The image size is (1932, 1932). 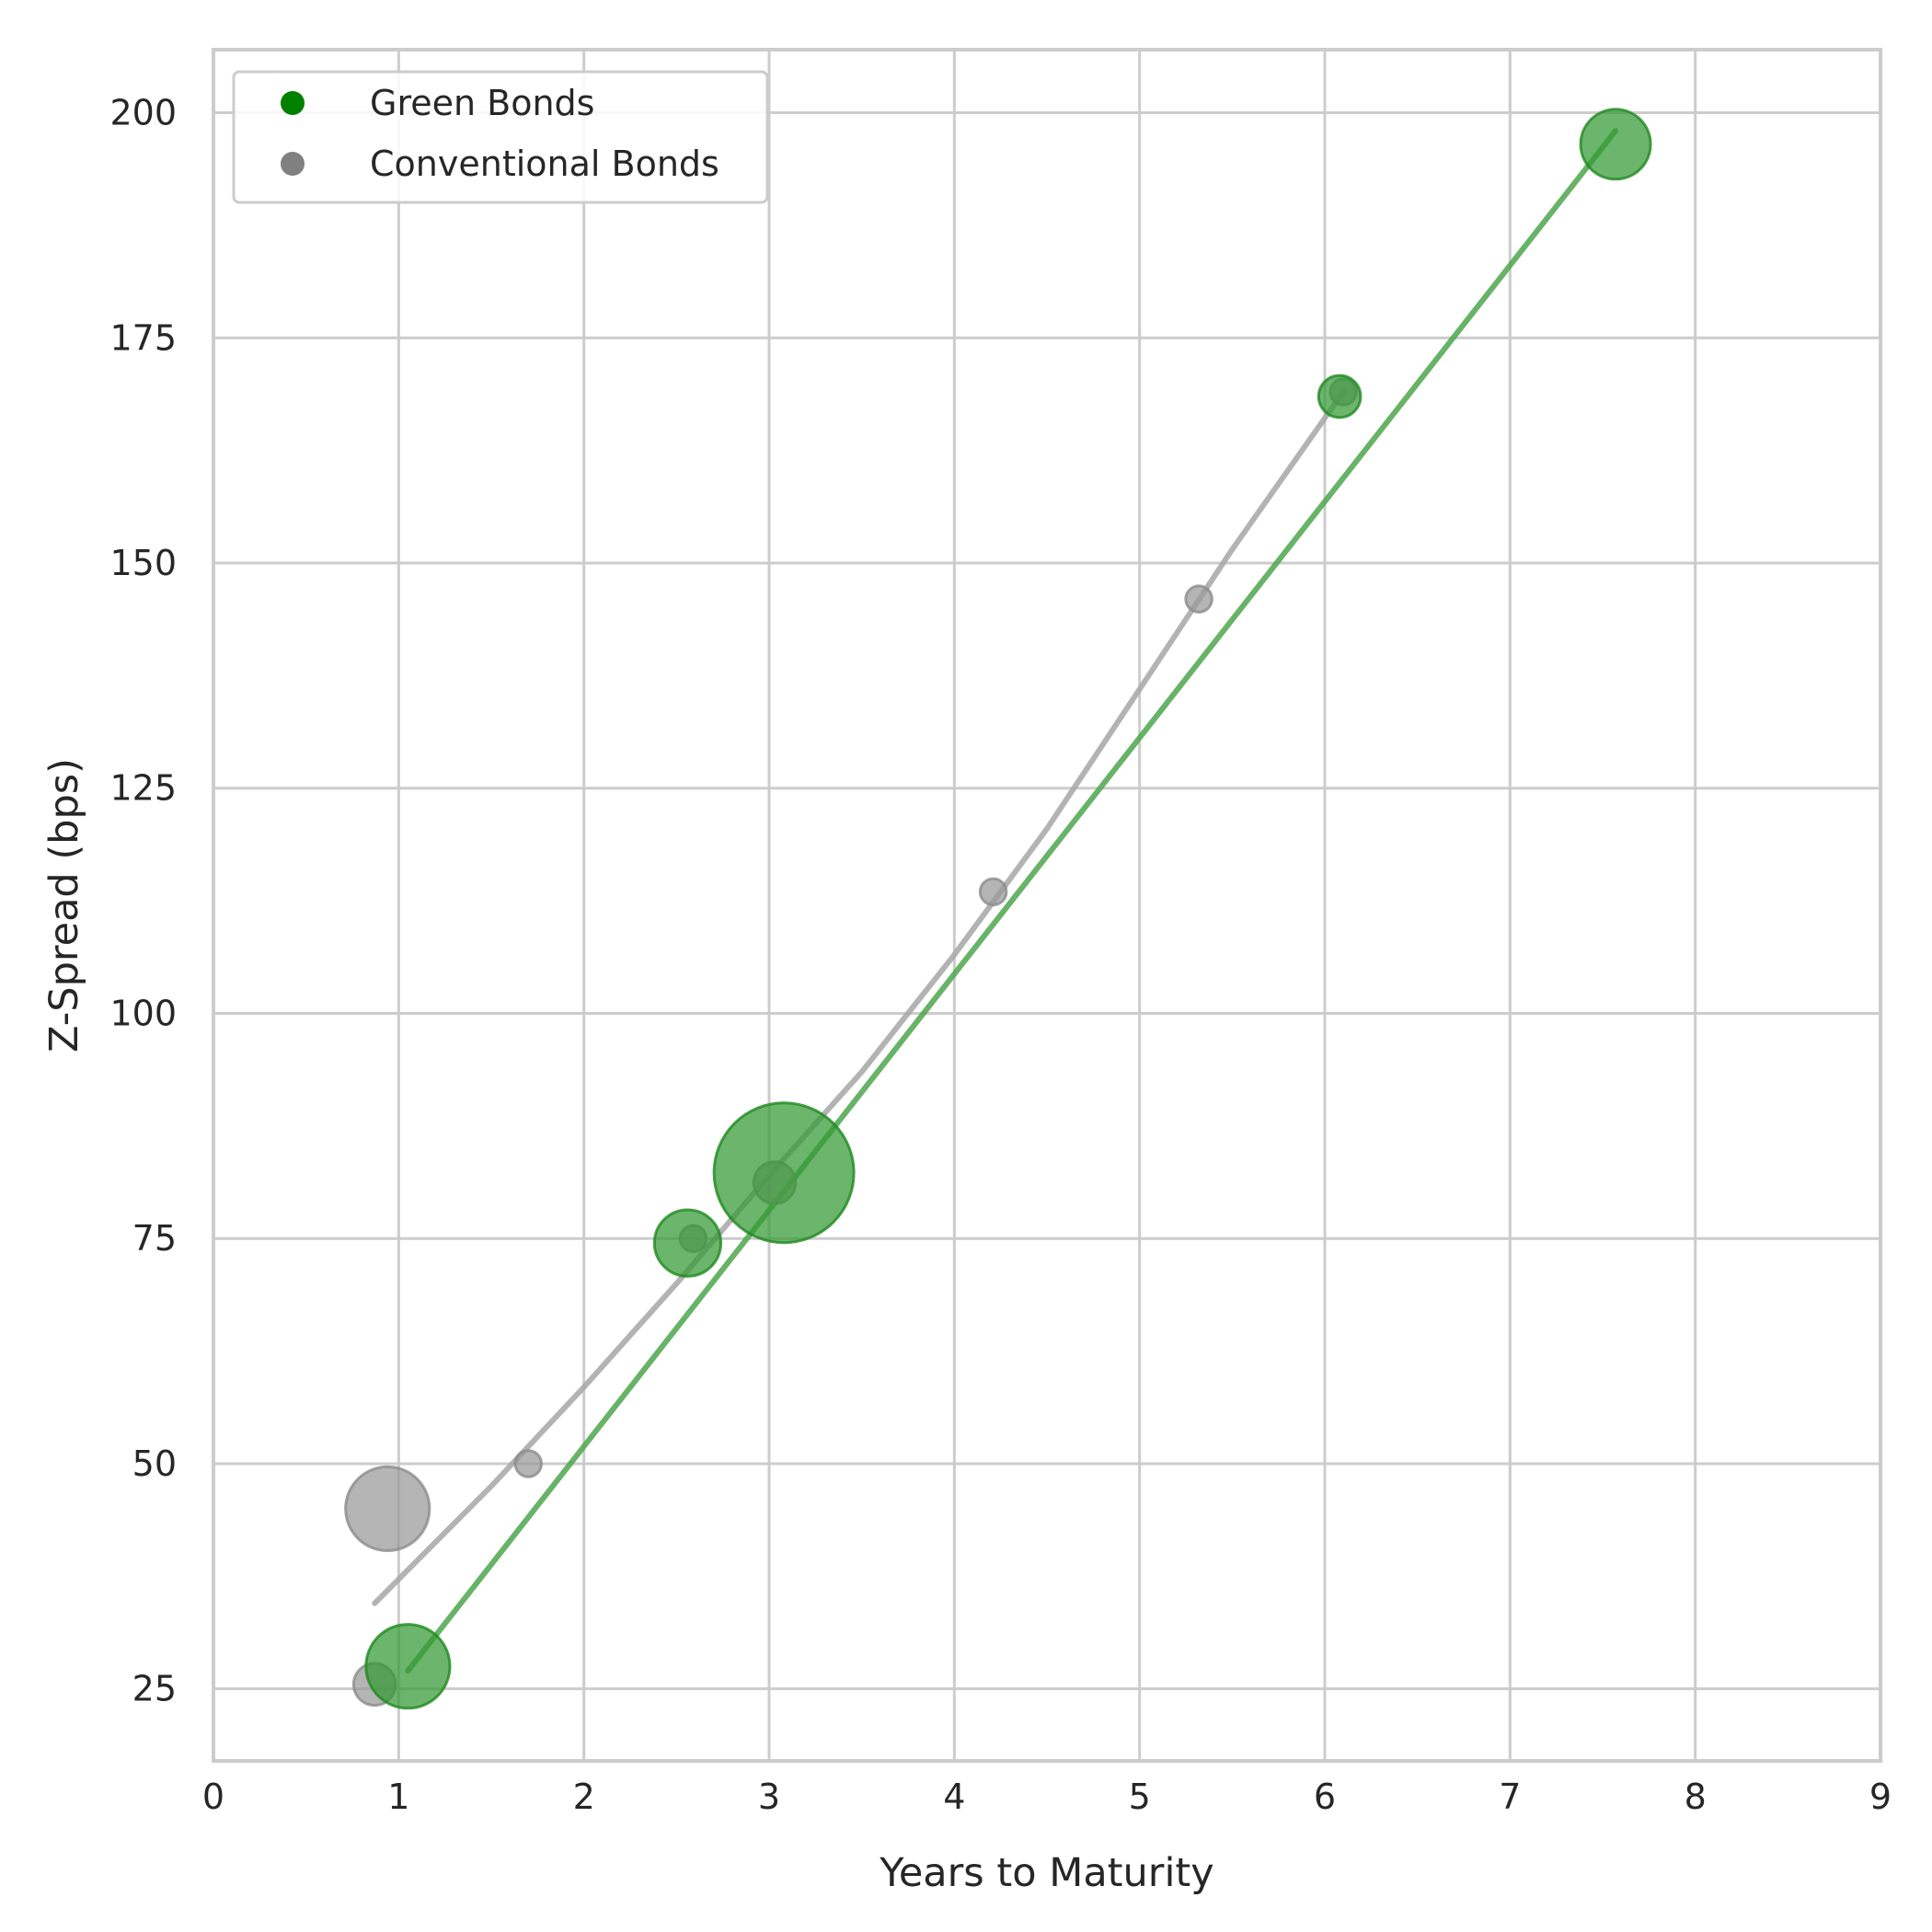 What do you see at coordinates (213, 1797) in the screenshot?
I see `x-tick-label: 0` at bounding box center [213, 1797].